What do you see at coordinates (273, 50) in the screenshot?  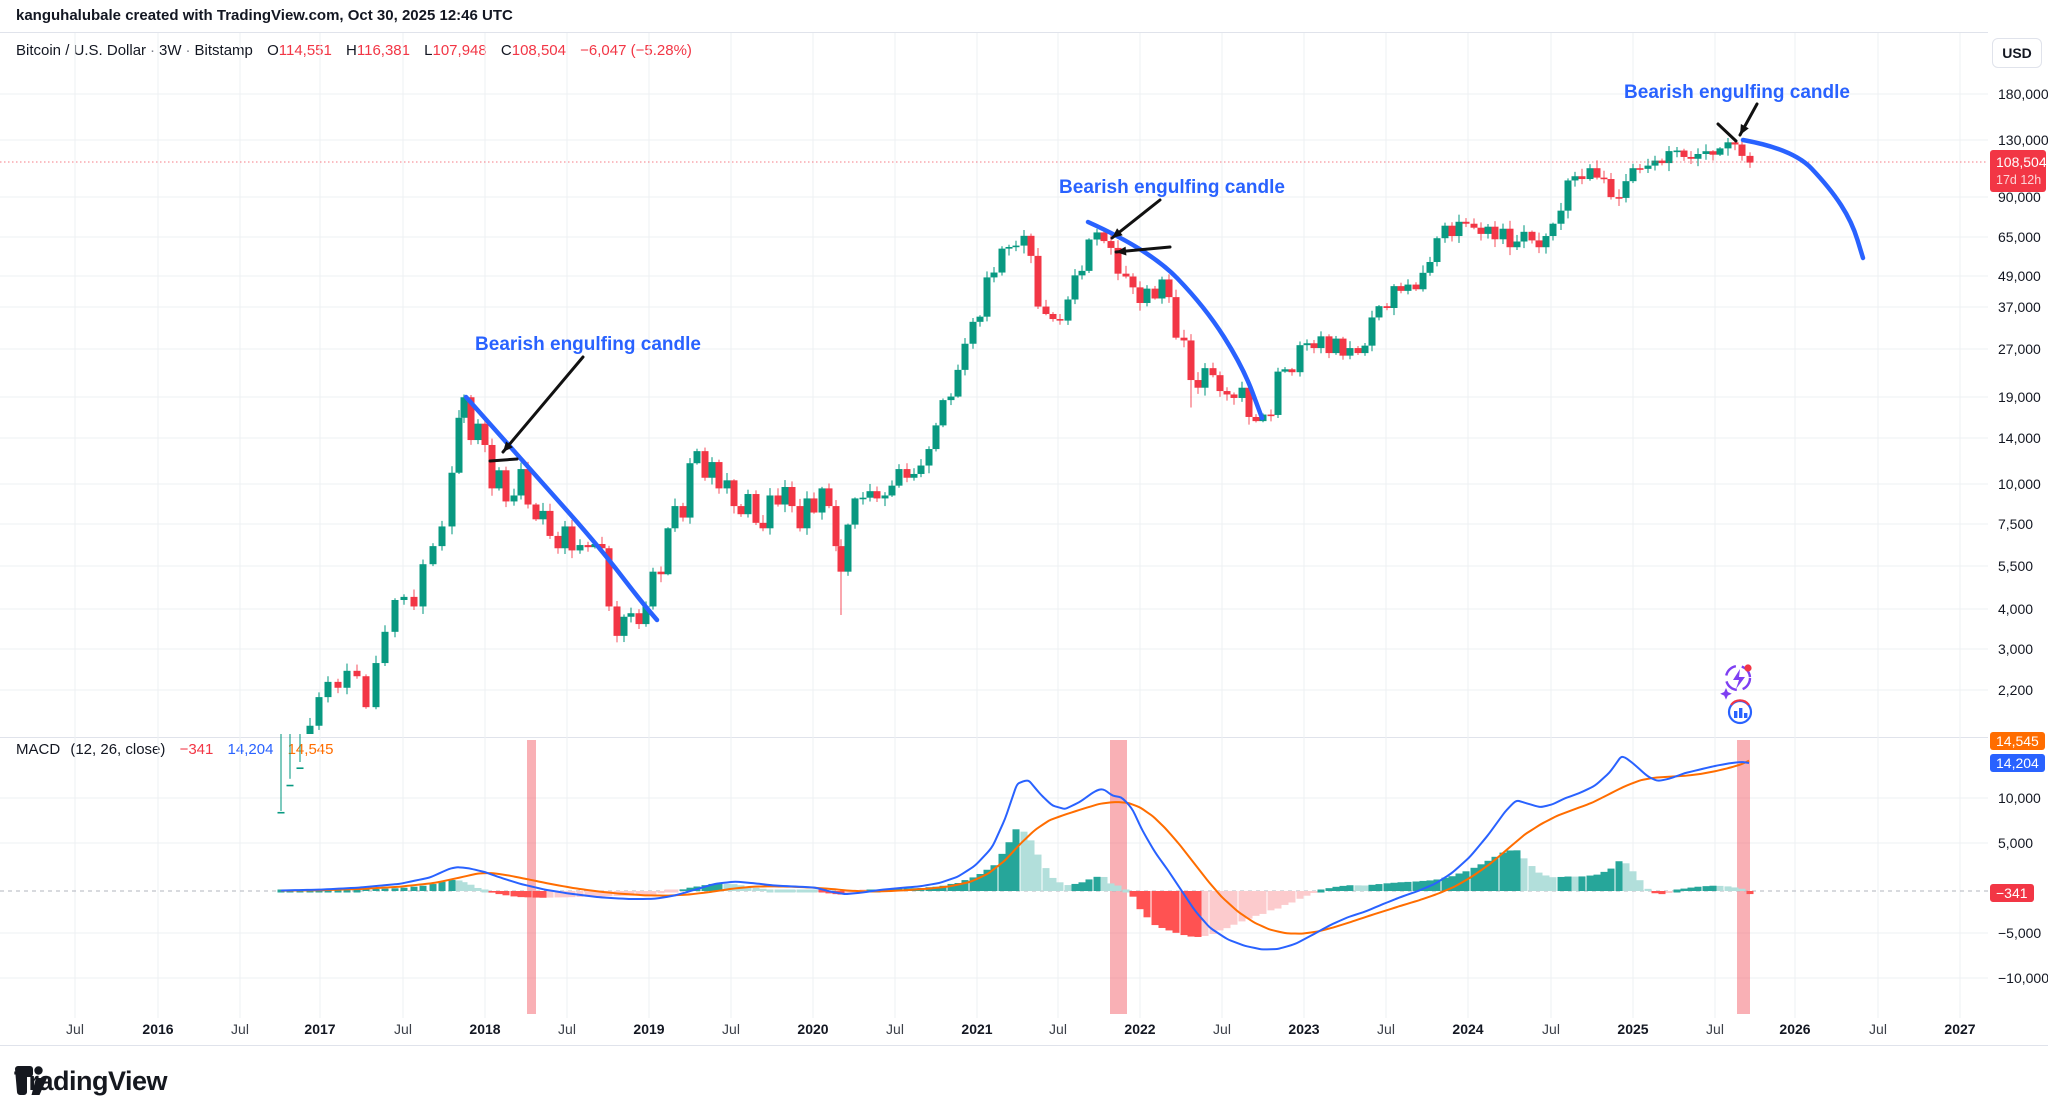 I see `open-key: O` at bounding box center [273, 50].